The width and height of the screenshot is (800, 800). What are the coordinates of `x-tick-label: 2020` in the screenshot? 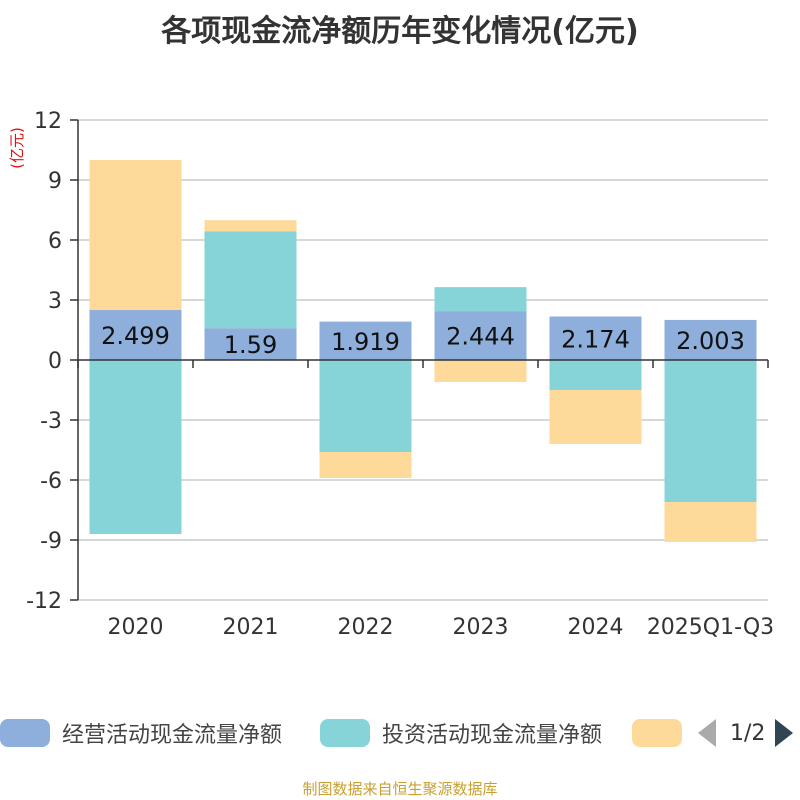 It's located at (136, 627).